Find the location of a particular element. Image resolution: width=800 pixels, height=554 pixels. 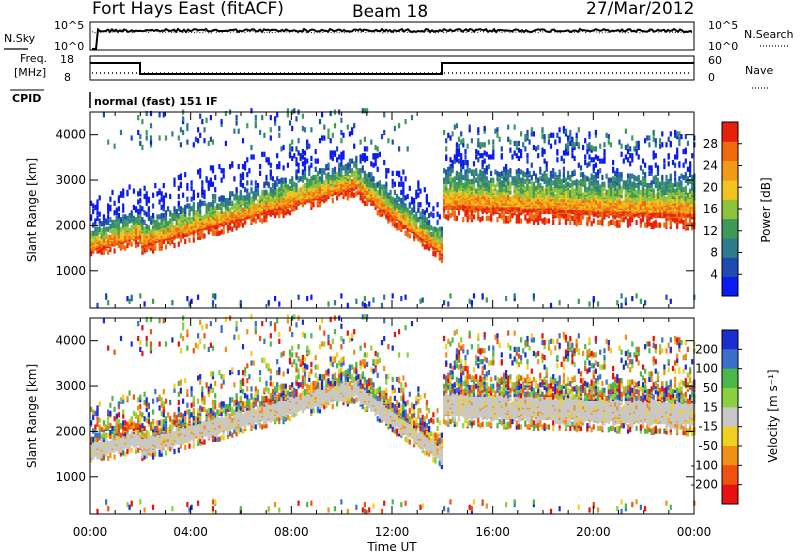

nsky-label: N.Sky is located at coordinates (20, 38).